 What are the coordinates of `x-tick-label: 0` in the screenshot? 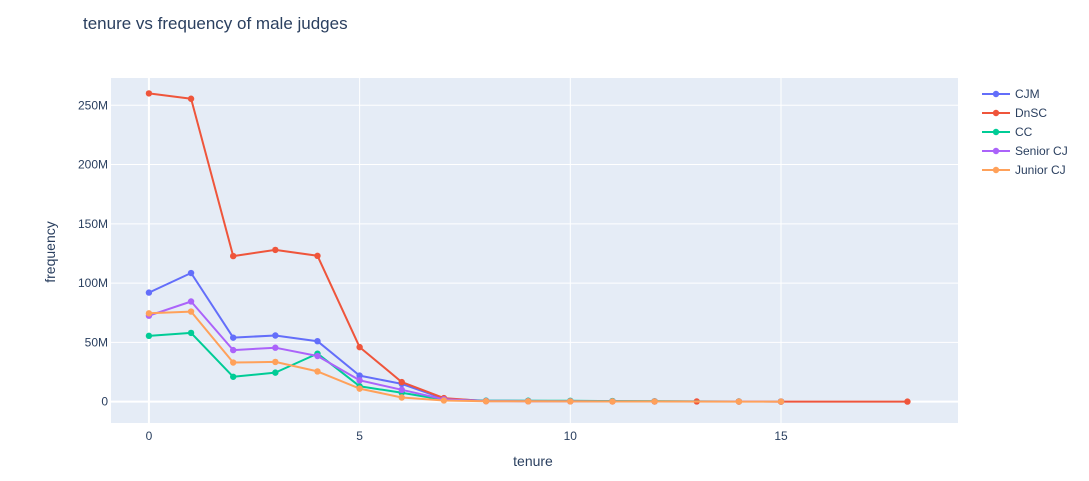 It's located at (149, 436).